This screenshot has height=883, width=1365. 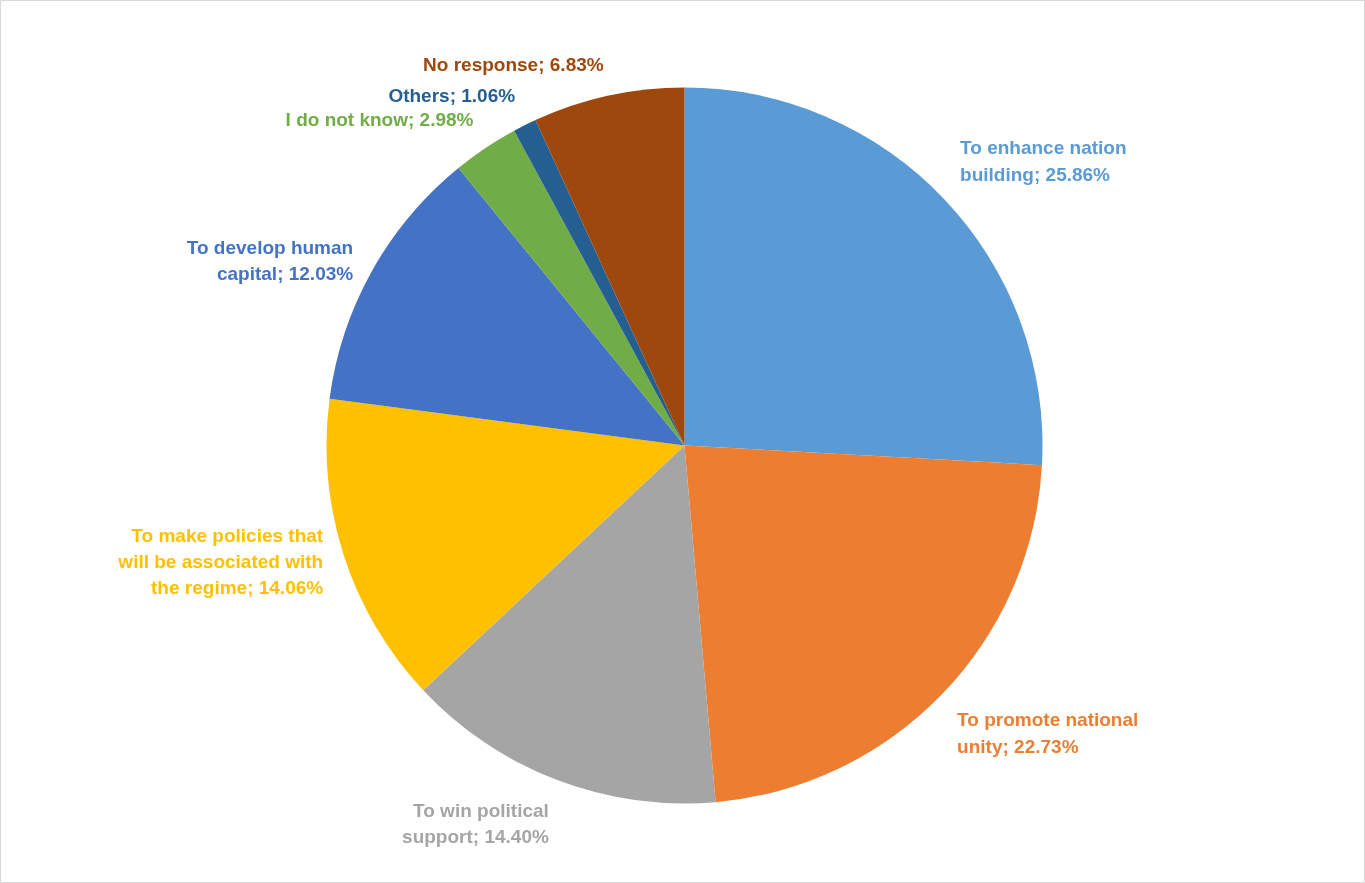 What do you see at coordinates (452, 95) in the screenshot?
I see `slice-label: Others; 1.06%` at bounding box center [452, 95].